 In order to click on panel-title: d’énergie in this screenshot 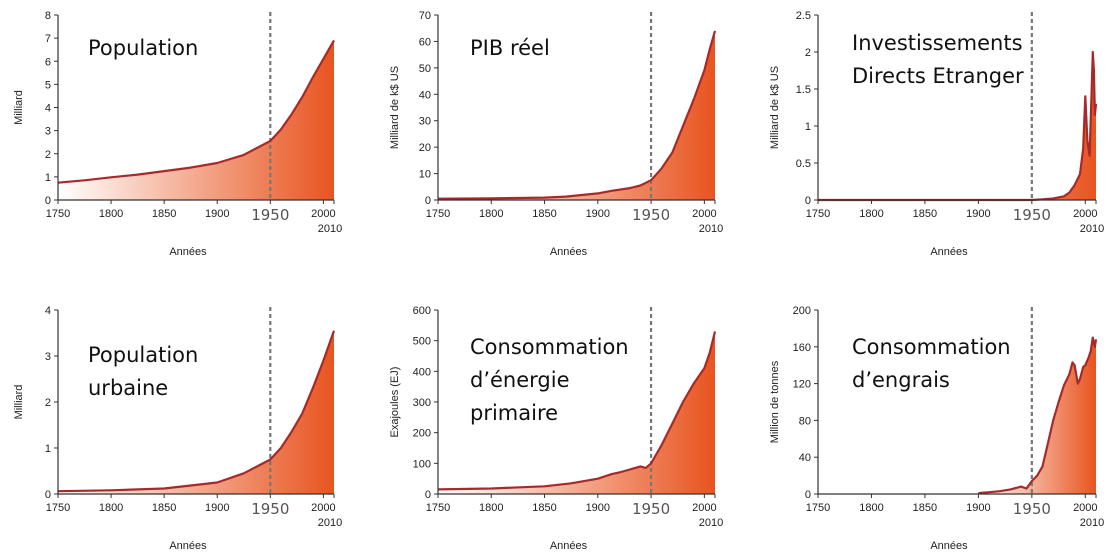, I will do `click(520, 380)`.